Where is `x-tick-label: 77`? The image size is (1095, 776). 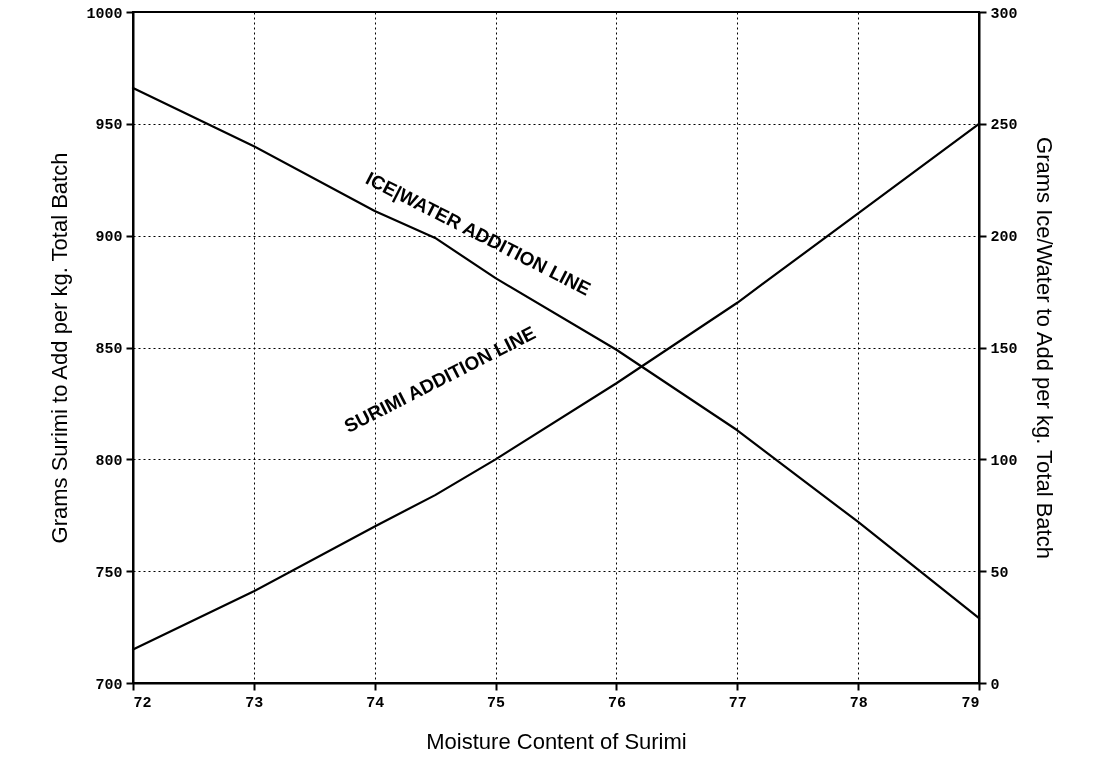 x-tick-label: 77 is located at coordinates (737, 703).